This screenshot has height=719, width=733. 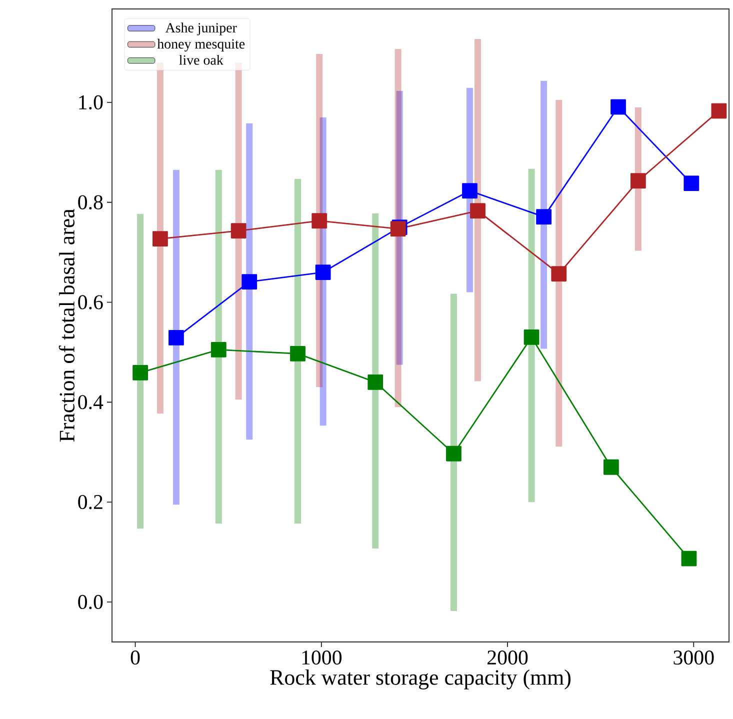 I want to click on y-tick-label: 0.8, so click(x=90, y=202).